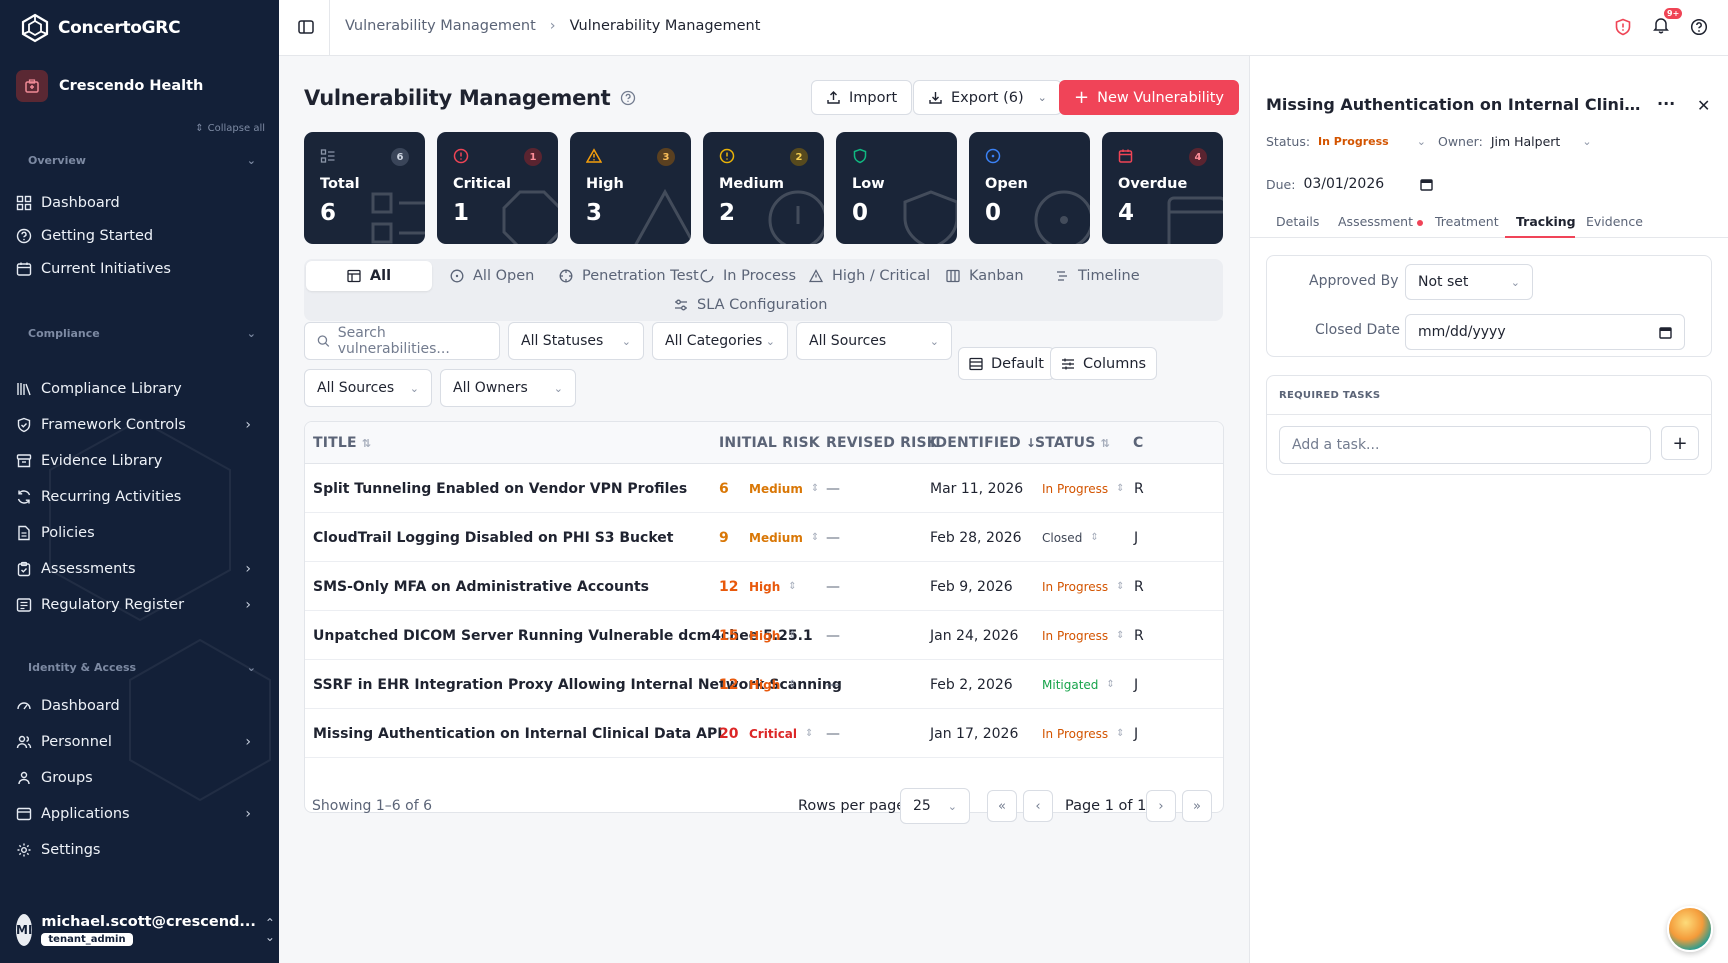  Describe the element at coordinates (508, 388) in the screenshot. I see `owner-filter: All Owners ⌄` at that location.